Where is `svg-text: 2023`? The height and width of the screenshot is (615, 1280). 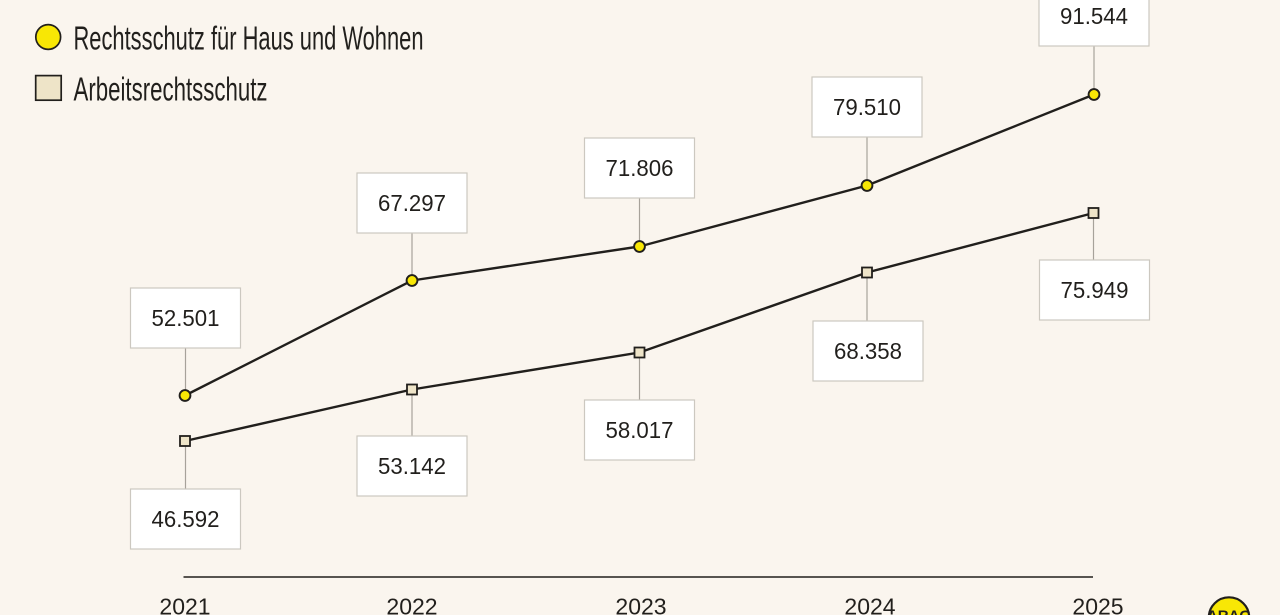 svg-text: 2023 is located at coordinates (640, 604).